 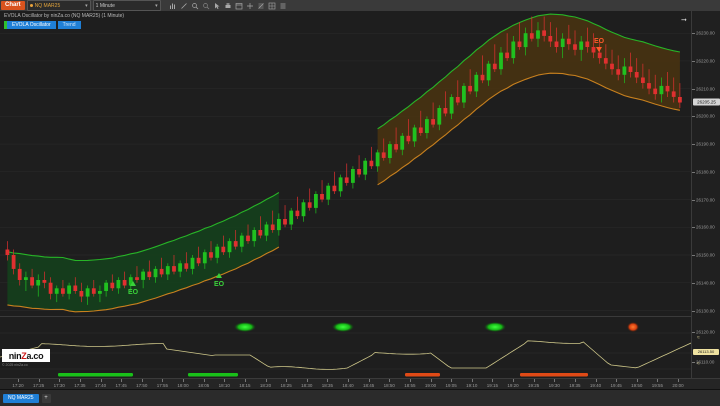 What do you see at coordinates (173, 6) in the screenshot?
I see `bar-chart-icon` at bounding box center [173, 6].